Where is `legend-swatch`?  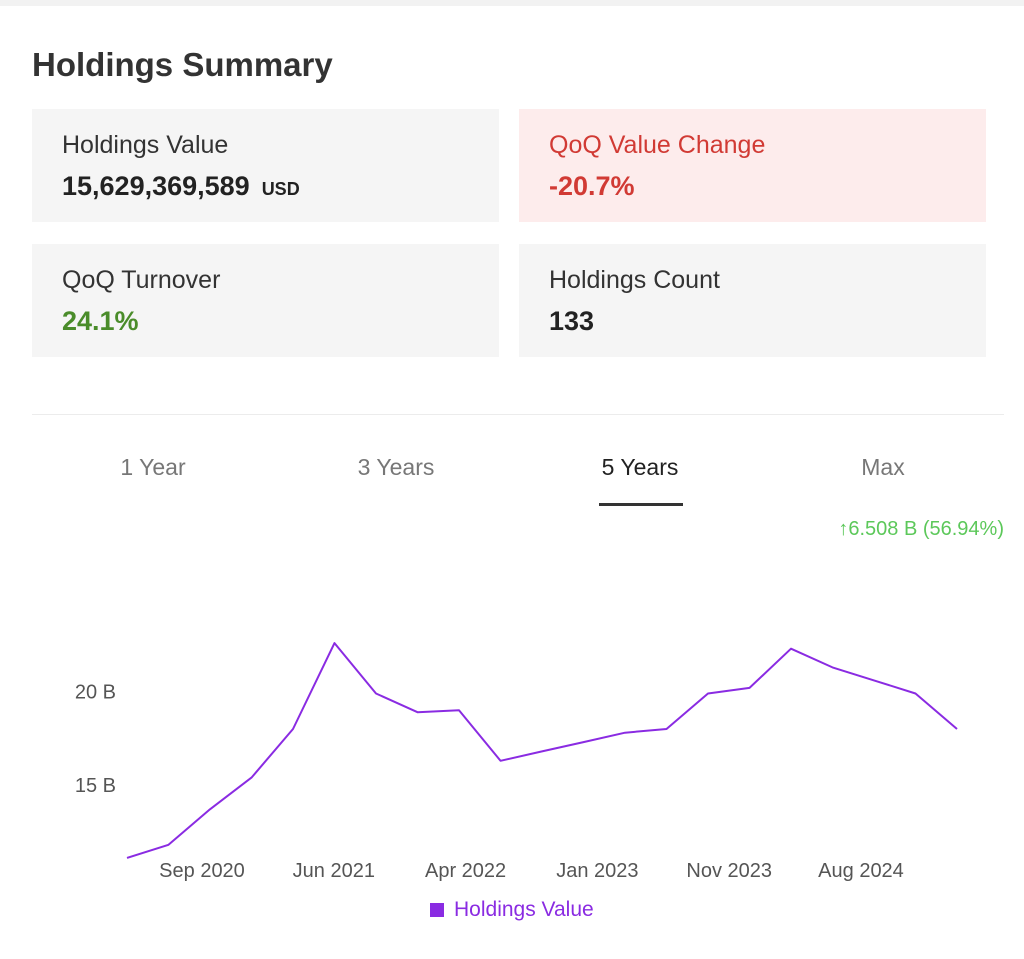 legend-swatch is located at coordinates (437, 910).